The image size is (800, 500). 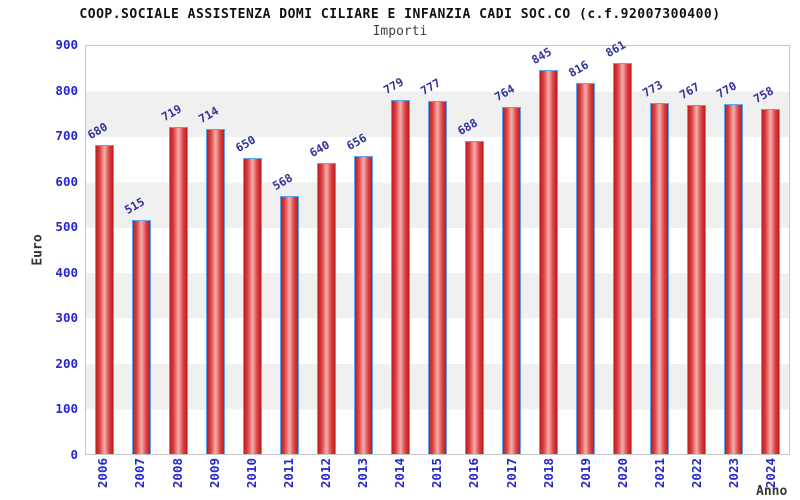 I want to click on x-tick-label-2020: 2020, so click(x=622, y=473).